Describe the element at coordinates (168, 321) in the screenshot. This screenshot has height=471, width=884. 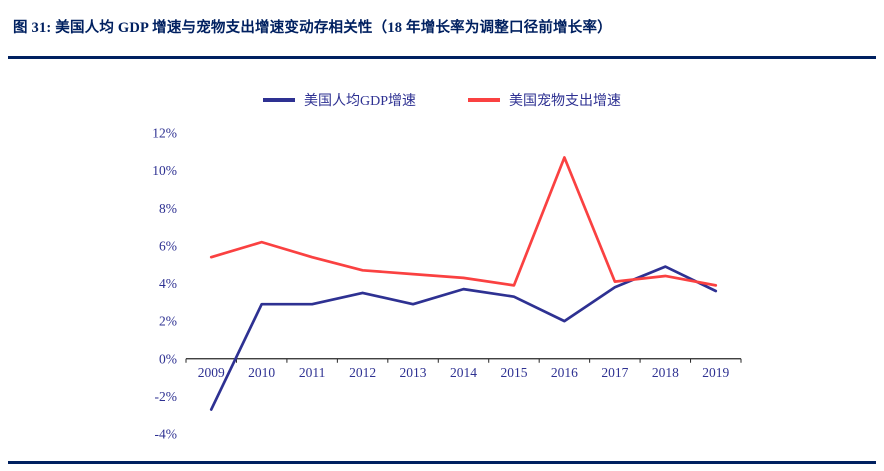
I see `y-tick-label: 2%` at that location.